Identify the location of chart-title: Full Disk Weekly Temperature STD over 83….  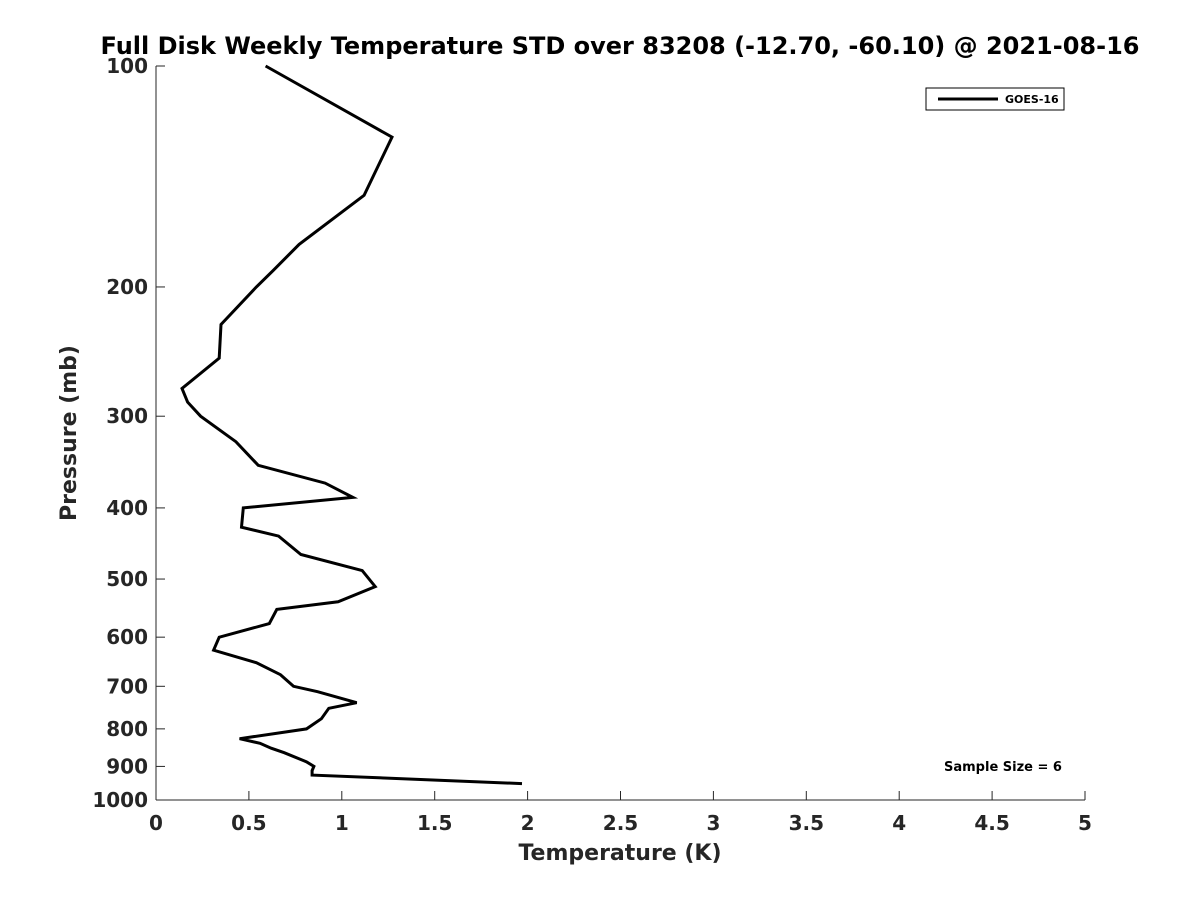
(620, 46).